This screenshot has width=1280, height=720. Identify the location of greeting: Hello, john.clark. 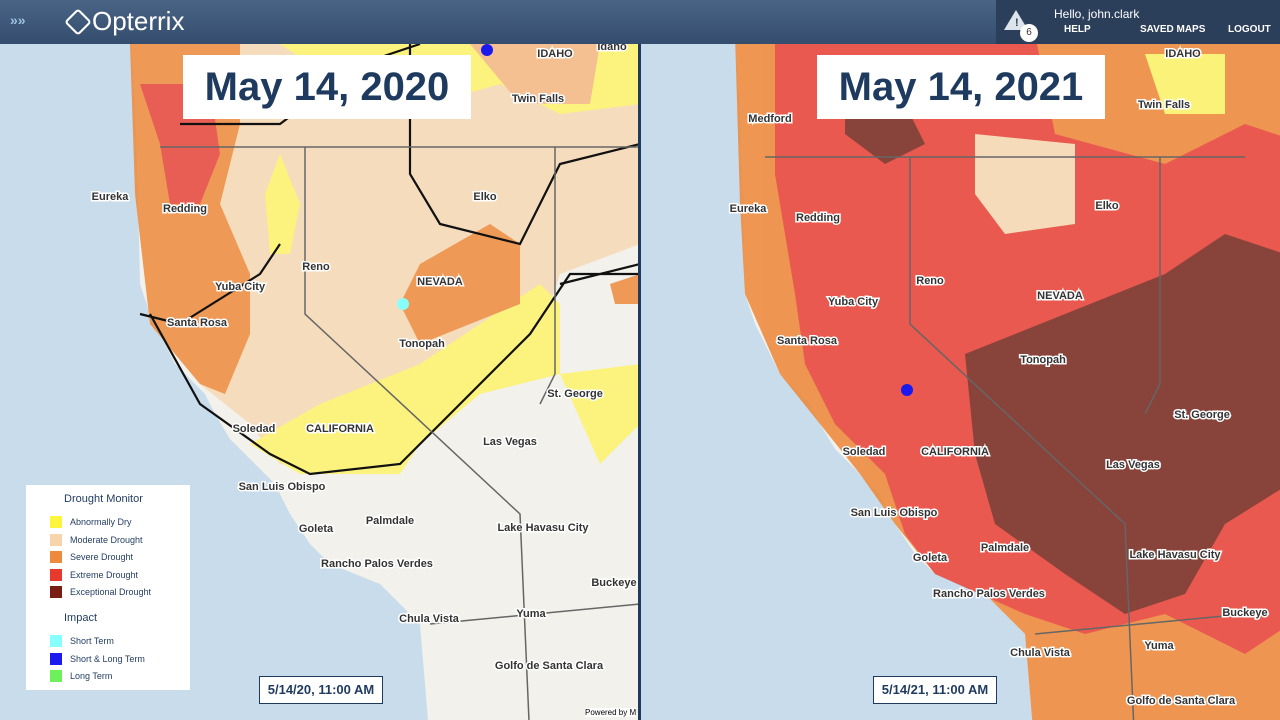
(1097, 14).